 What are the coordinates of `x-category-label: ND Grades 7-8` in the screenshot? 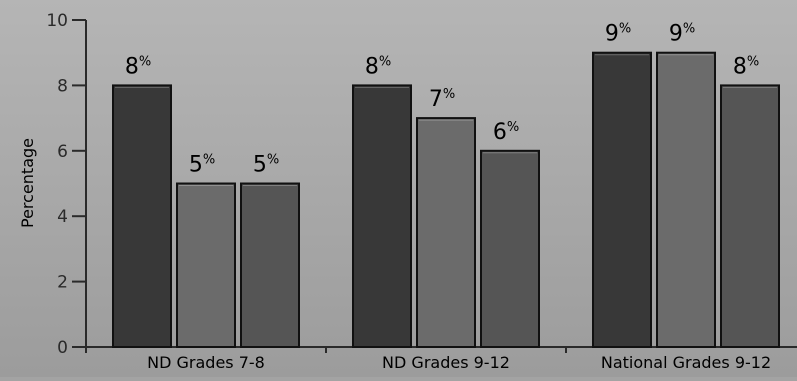 It's located at (206, 362).